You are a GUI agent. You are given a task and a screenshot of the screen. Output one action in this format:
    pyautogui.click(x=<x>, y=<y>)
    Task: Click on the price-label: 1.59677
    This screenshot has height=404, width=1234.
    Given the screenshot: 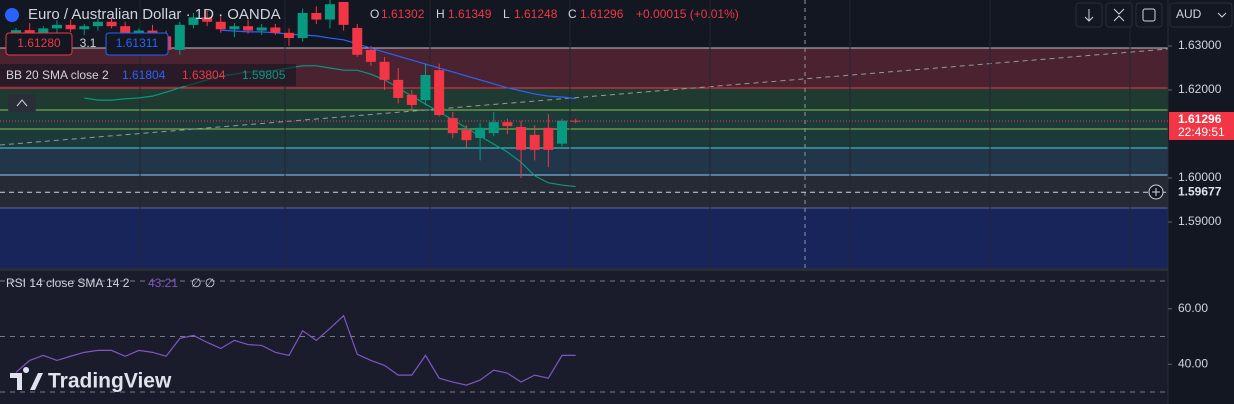 What is the action you would take?
    pyautogui.click(x=1200, y=191)
    